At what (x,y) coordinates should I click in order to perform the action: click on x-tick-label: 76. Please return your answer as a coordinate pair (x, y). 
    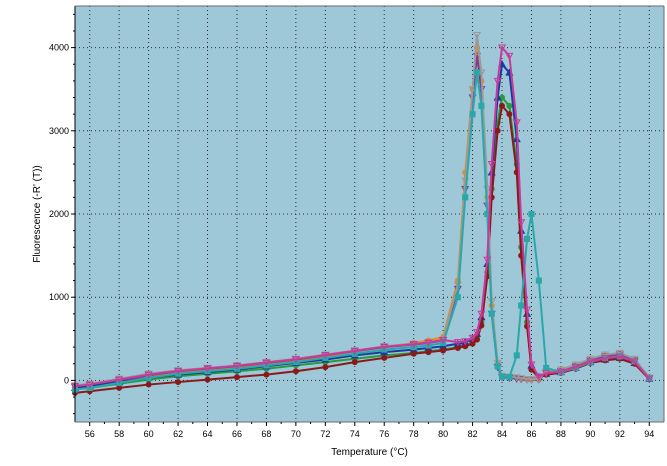
    Looking at the image, I should click on (384, 434).